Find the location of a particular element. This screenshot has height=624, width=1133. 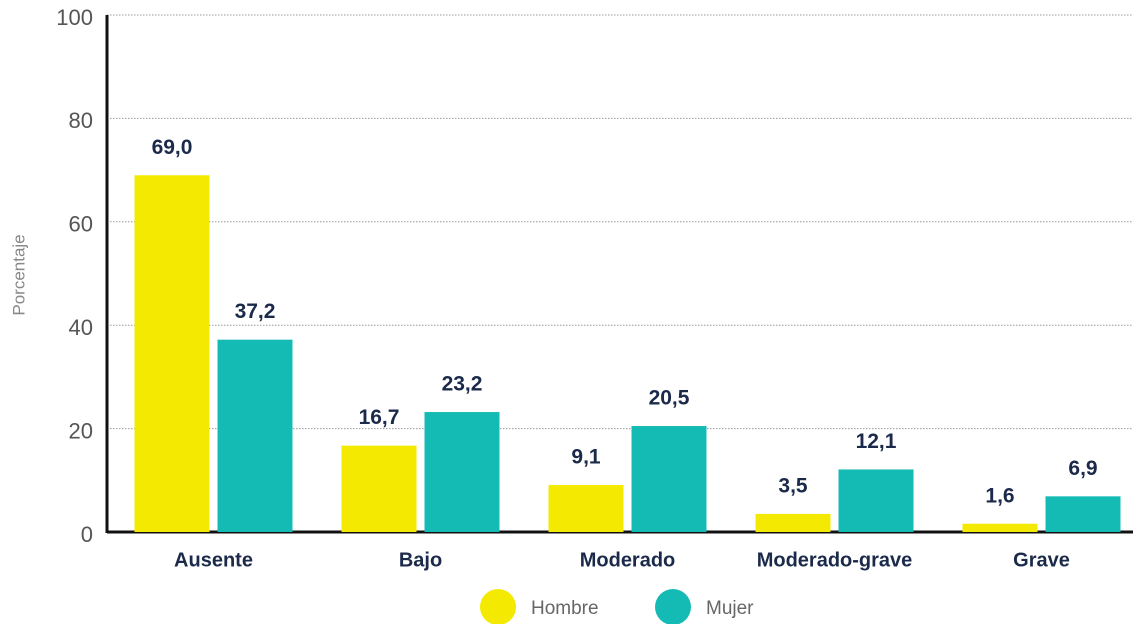

data-label: 6,9 is located at coordinates (1082, 468).